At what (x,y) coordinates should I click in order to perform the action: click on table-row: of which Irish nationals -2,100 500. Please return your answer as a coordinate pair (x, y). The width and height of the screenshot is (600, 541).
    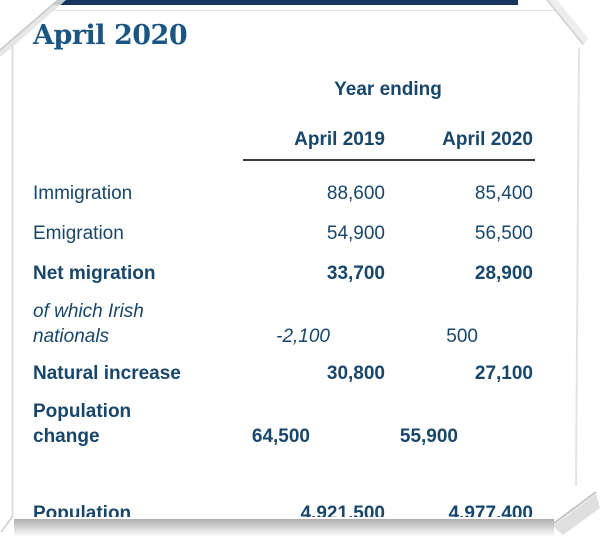
    Looking at the image, I should click on (283, 323).